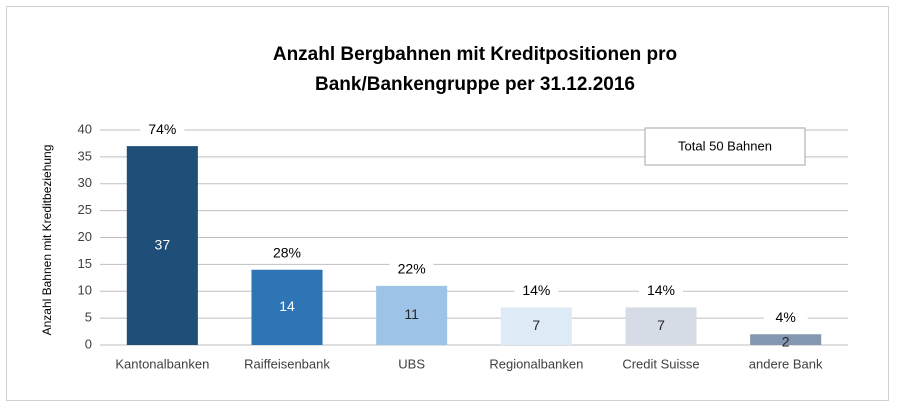  What do you see at coordinates (85, 182) in the screenshot?
I see `y-tick-label: 30` at bounding box center [85, 182].